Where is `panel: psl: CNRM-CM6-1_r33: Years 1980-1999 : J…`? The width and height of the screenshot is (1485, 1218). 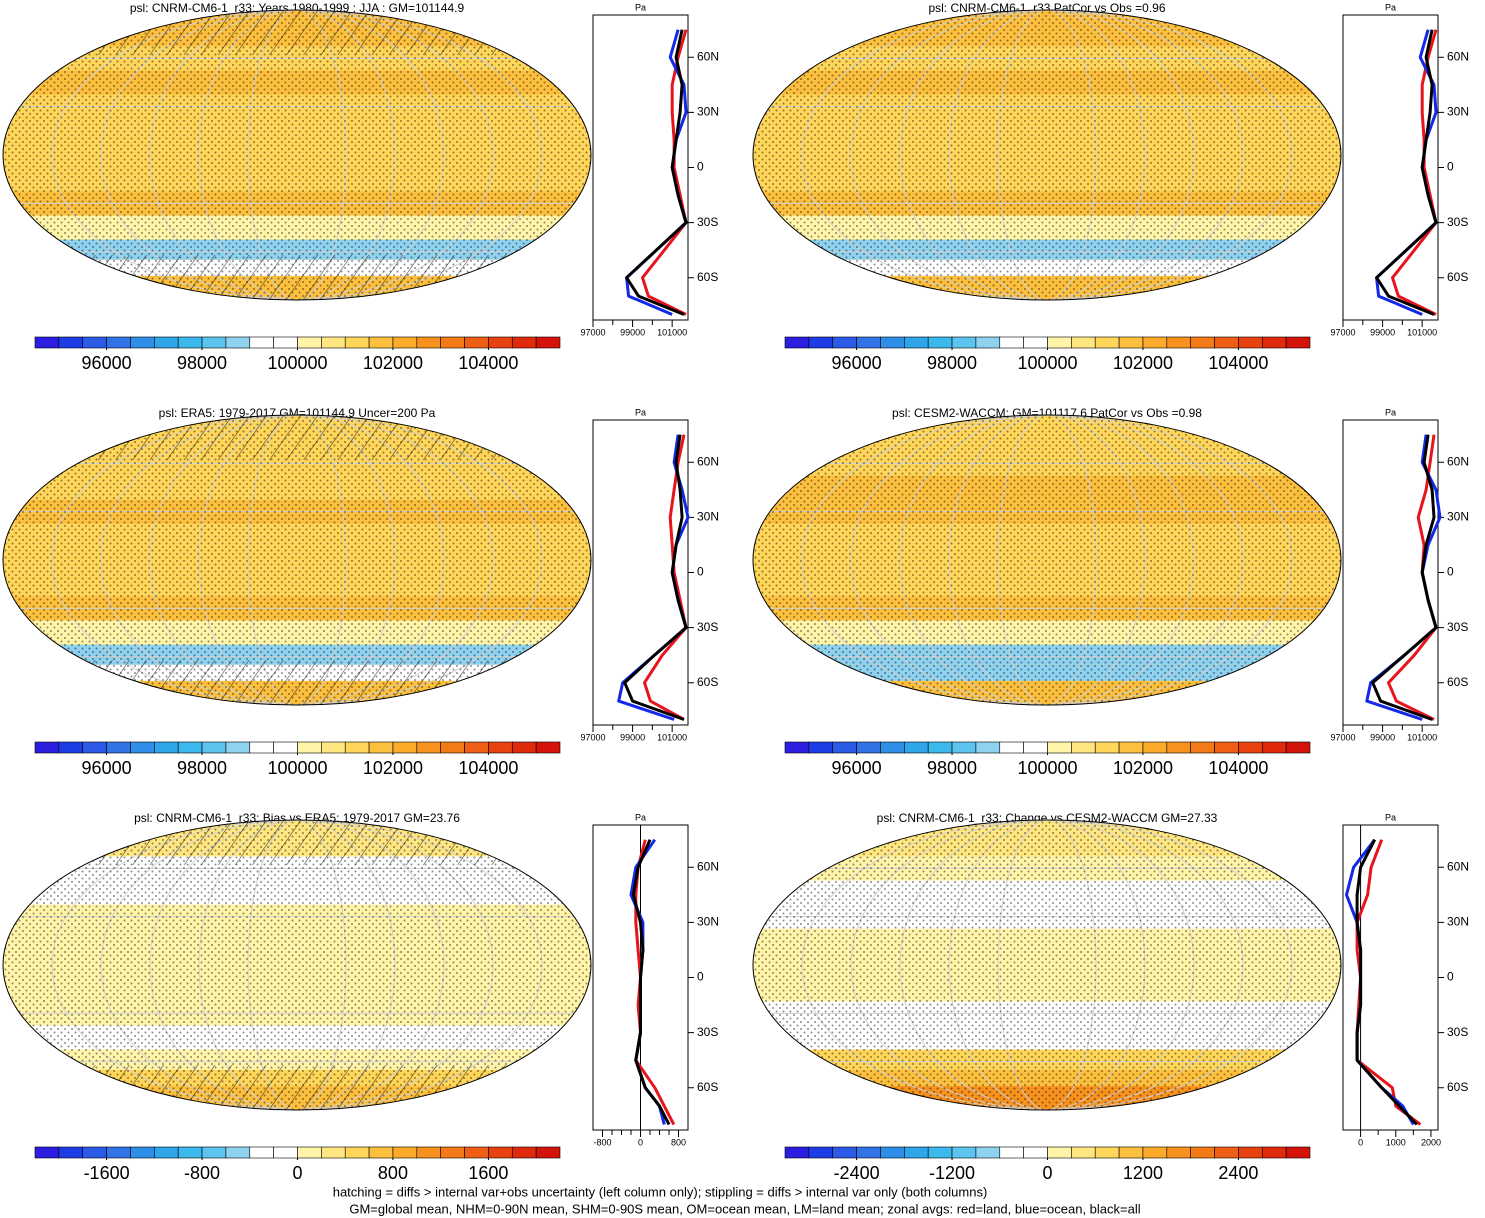
panel: psl: CNRM-CM6-1_r33: Years 1980-1999 : J… is located at coordinates (360, 187).